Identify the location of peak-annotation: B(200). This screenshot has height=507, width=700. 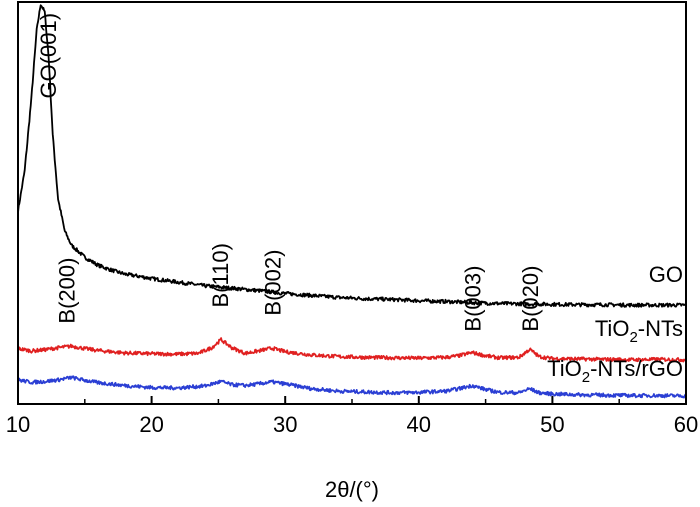
(67, 291).